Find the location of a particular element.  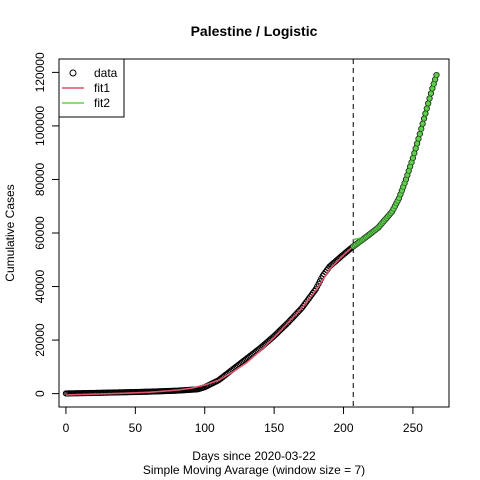

x-tick-label: 200 is located at coordinates (344, 428).